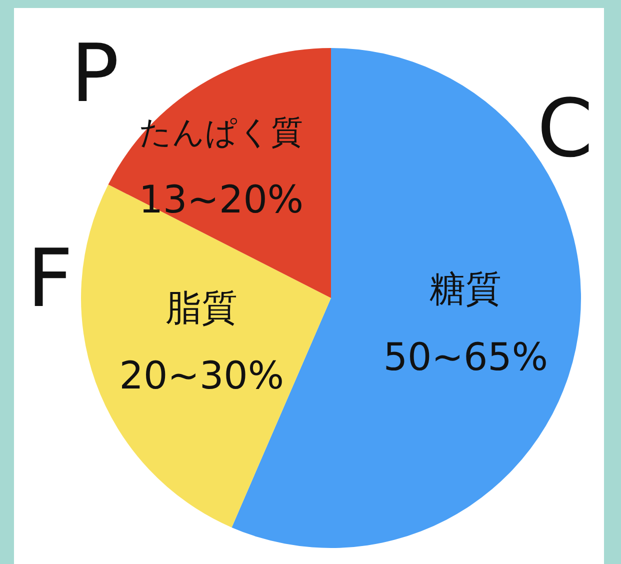 Image resolution: width=621 pixels, height=564 pixels. What do you see at coordinates (201, 375) in the screenshot?
I see `text: 20~30%` at bounding box center [201, 375].